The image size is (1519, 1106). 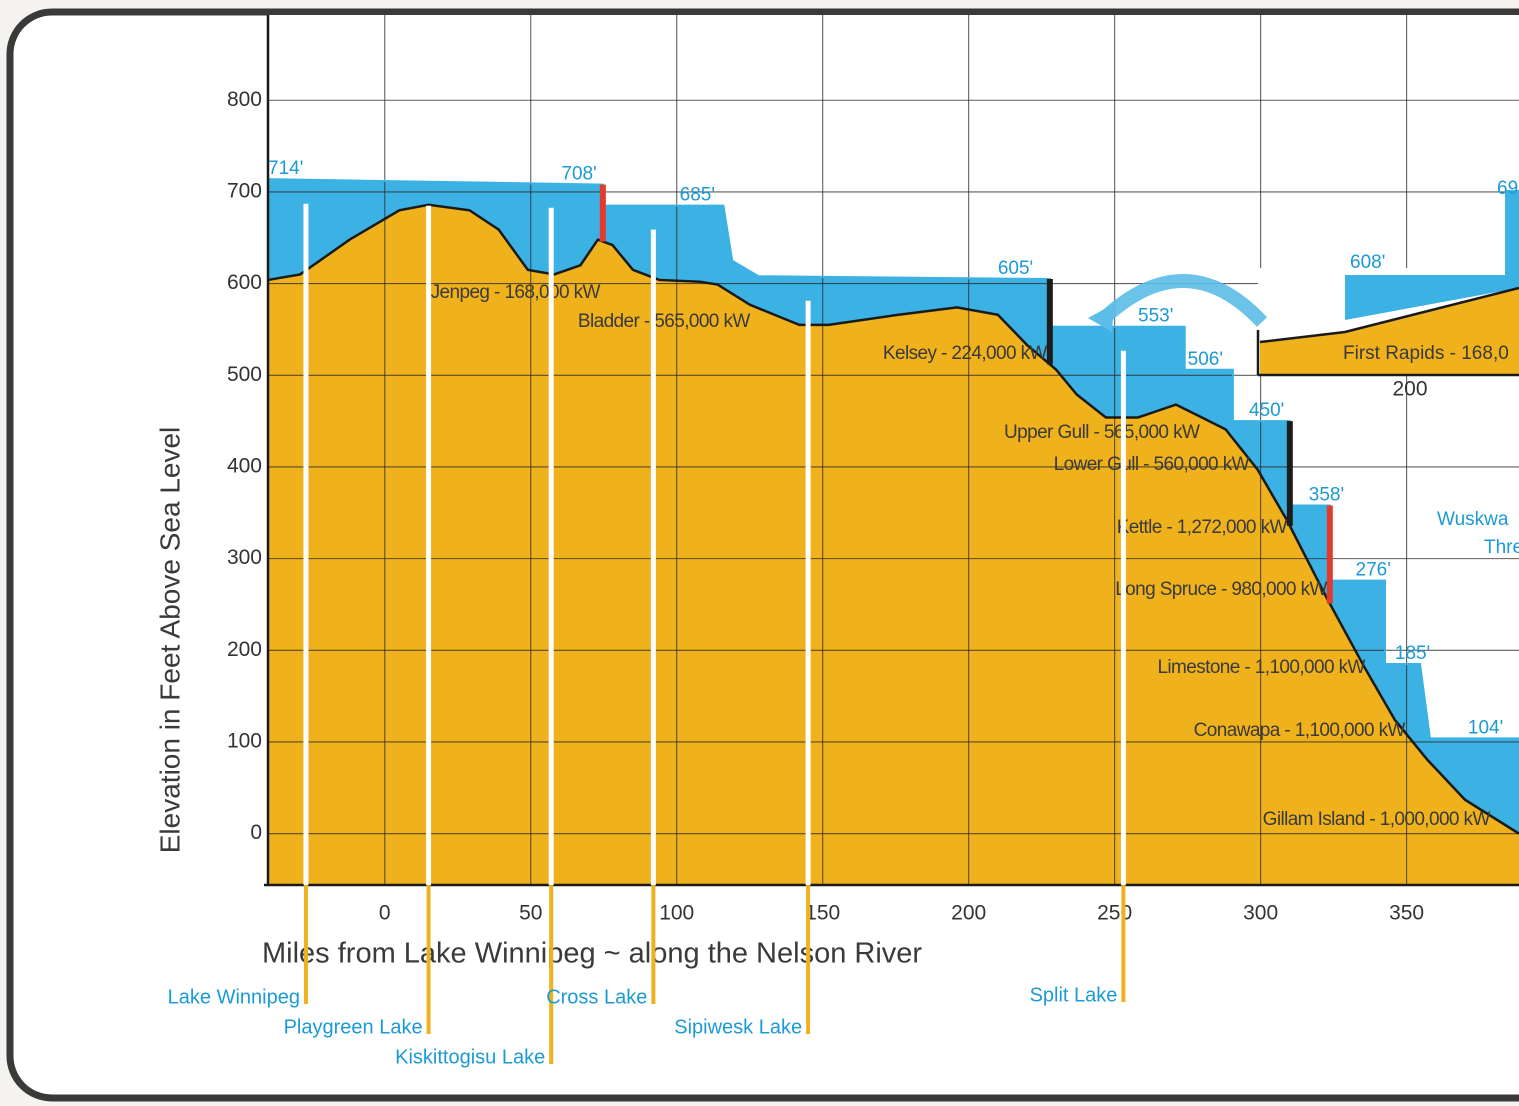 What do you see at coordinates (1114, 913) in the screenshot?
I see `x-tick-label: 250` at bounding box center [1114, 913].